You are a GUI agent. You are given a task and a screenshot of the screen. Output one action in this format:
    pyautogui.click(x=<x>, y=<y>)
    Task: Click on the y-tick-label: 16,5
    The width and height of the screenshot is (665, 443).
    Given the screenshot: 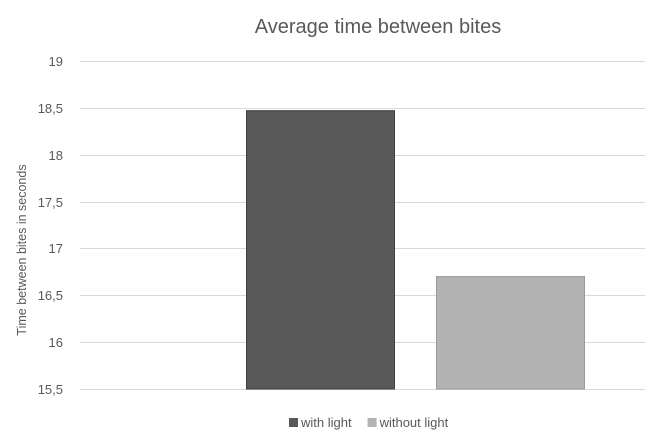 What is the action you would take?
    pyautogui.click(x=50, y=295)
    